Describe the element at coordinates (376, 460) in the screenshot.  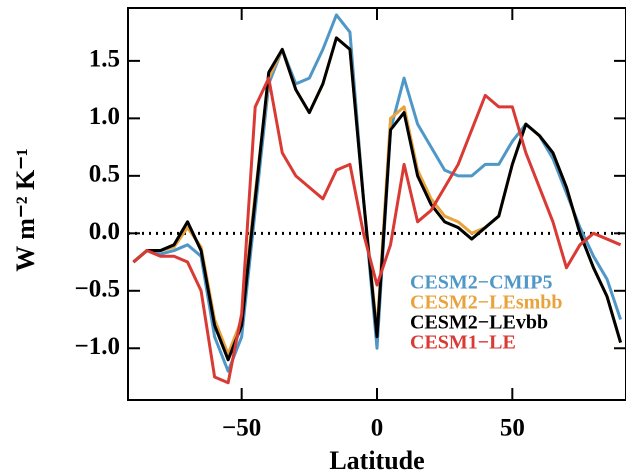
I see `x-axis-label: Latitude` at that location.